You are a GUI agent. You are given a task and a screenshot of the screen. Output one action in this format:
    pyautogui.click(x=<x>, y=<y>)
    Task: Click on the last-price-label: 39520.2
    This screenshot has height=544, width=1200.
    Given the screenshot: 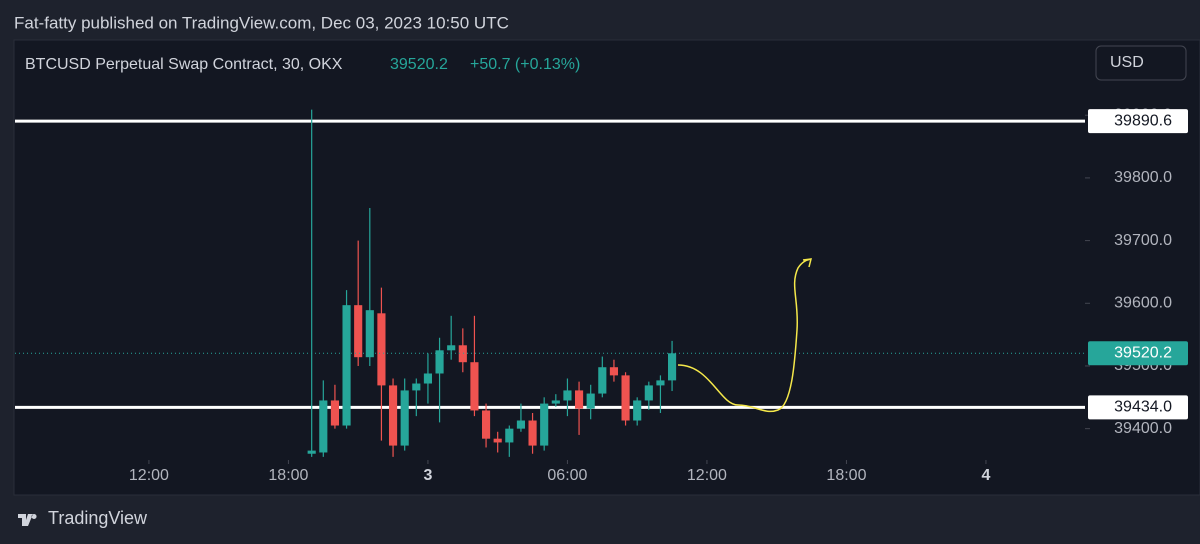 What is the action you would take?
    pyautogui.click(x=1143, y=353)
    